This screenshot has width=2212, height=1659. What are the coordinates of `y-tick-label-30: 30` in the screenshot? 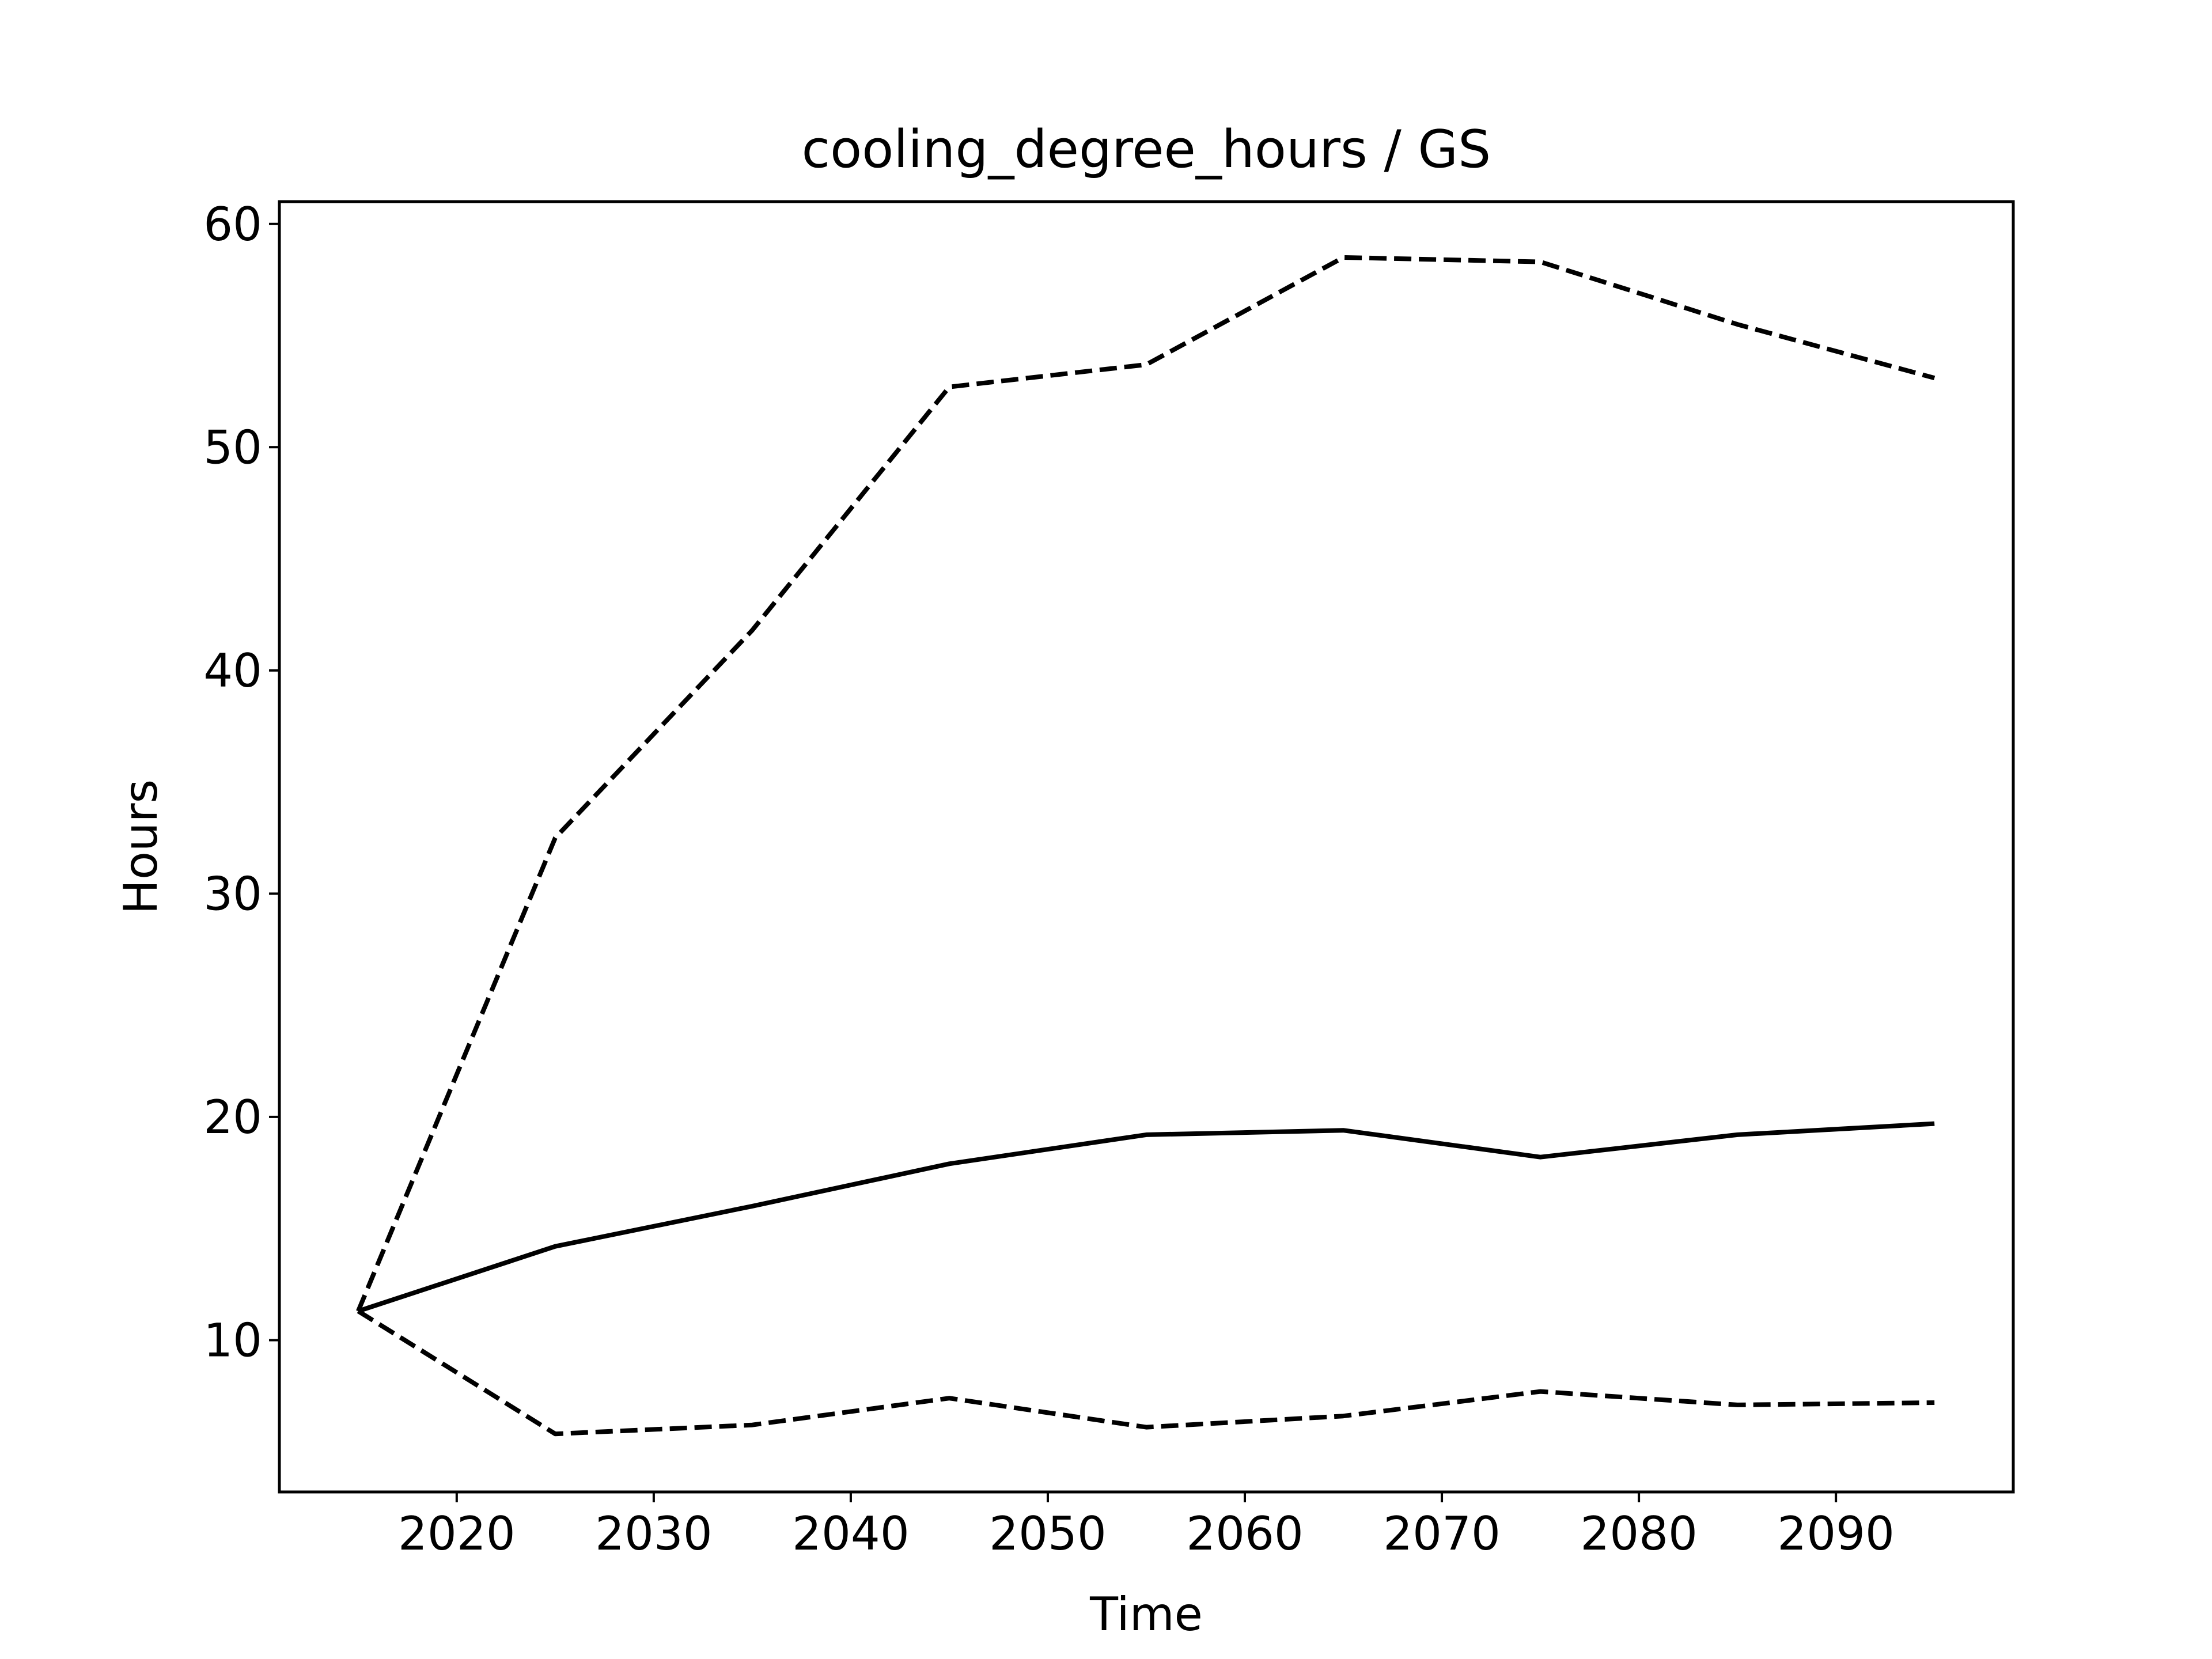 It's located at (232, 894).